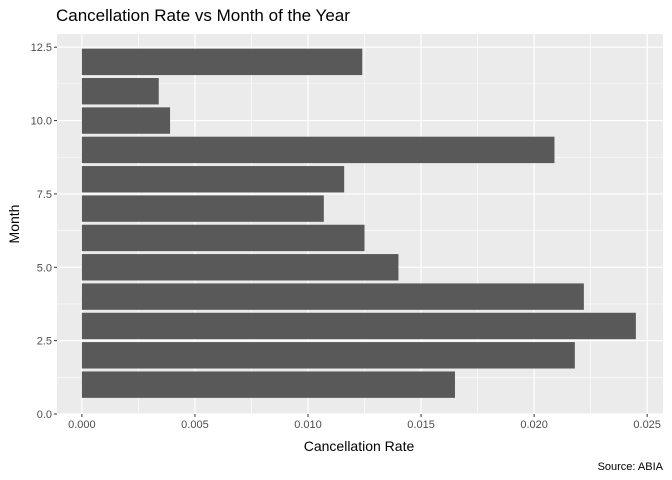 The image size is (672, 480). I want to click on chart-title: Cancellation Rate vs Month of the Year, so click(203, 15).